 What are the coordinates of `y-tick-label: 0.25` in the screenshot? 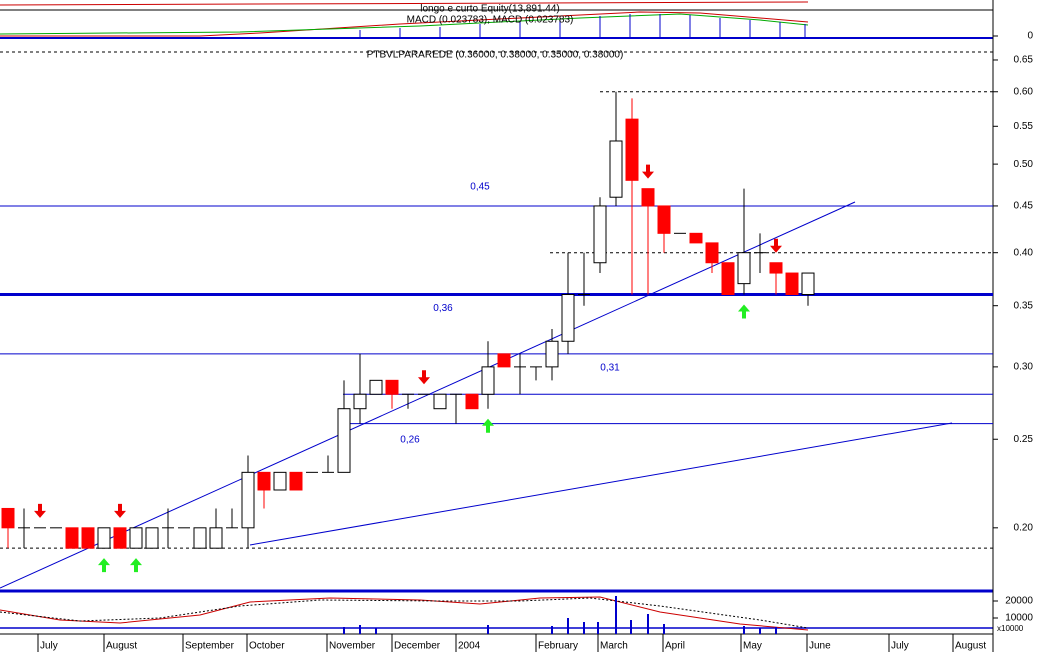 It's located at (1024, 439).